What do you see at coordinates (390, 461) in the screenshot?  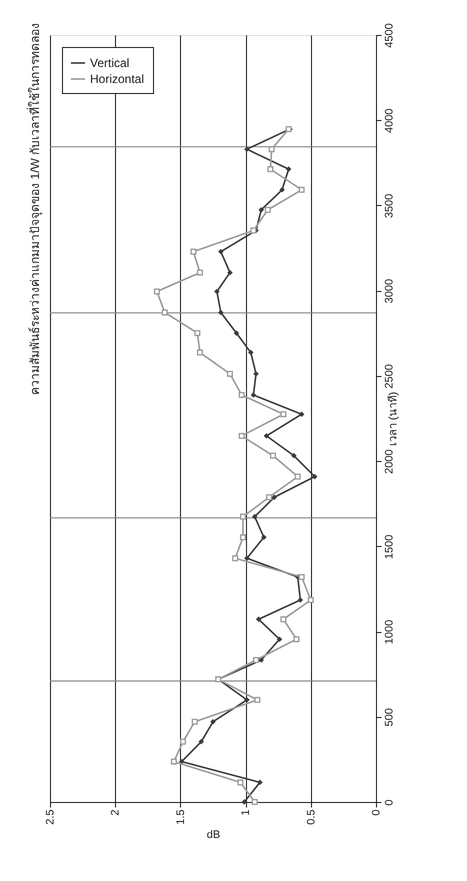 I see `y-tick-label: 2000` at bounding box center [390, 461].